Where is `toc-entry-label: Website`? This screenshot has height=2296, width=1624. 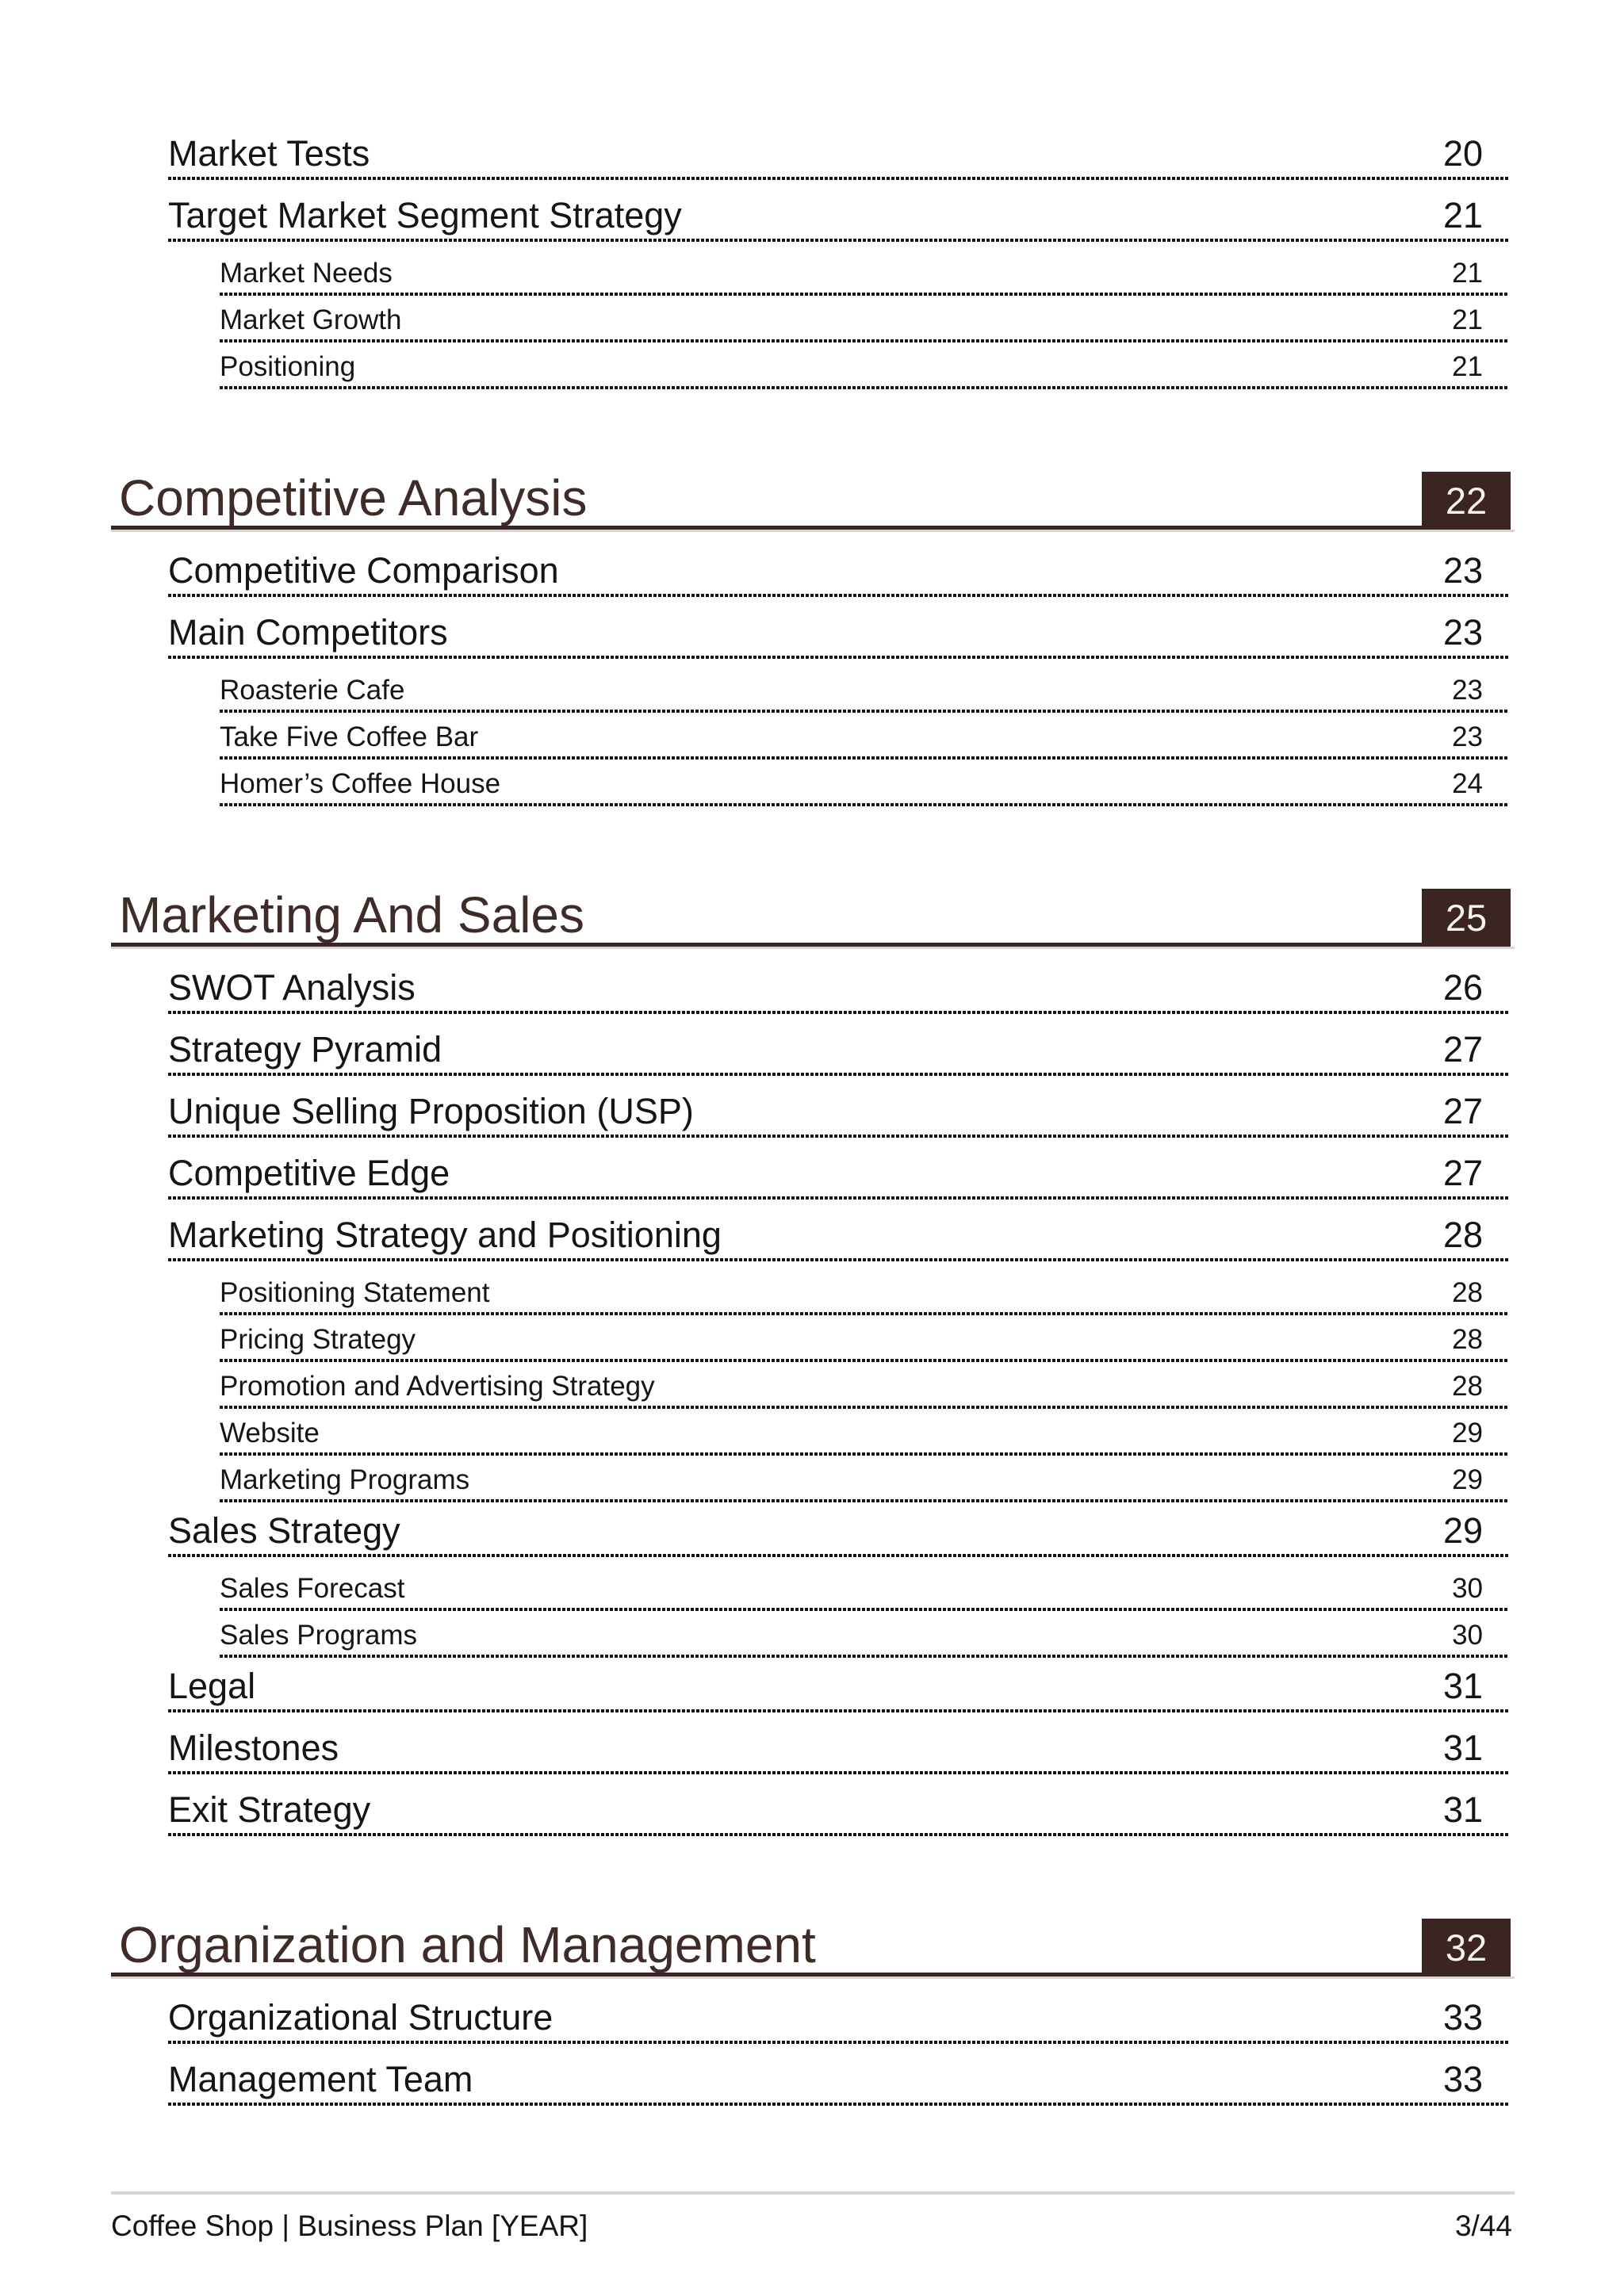
toc-entry-label: Website is located at coordinates (270, 1433).